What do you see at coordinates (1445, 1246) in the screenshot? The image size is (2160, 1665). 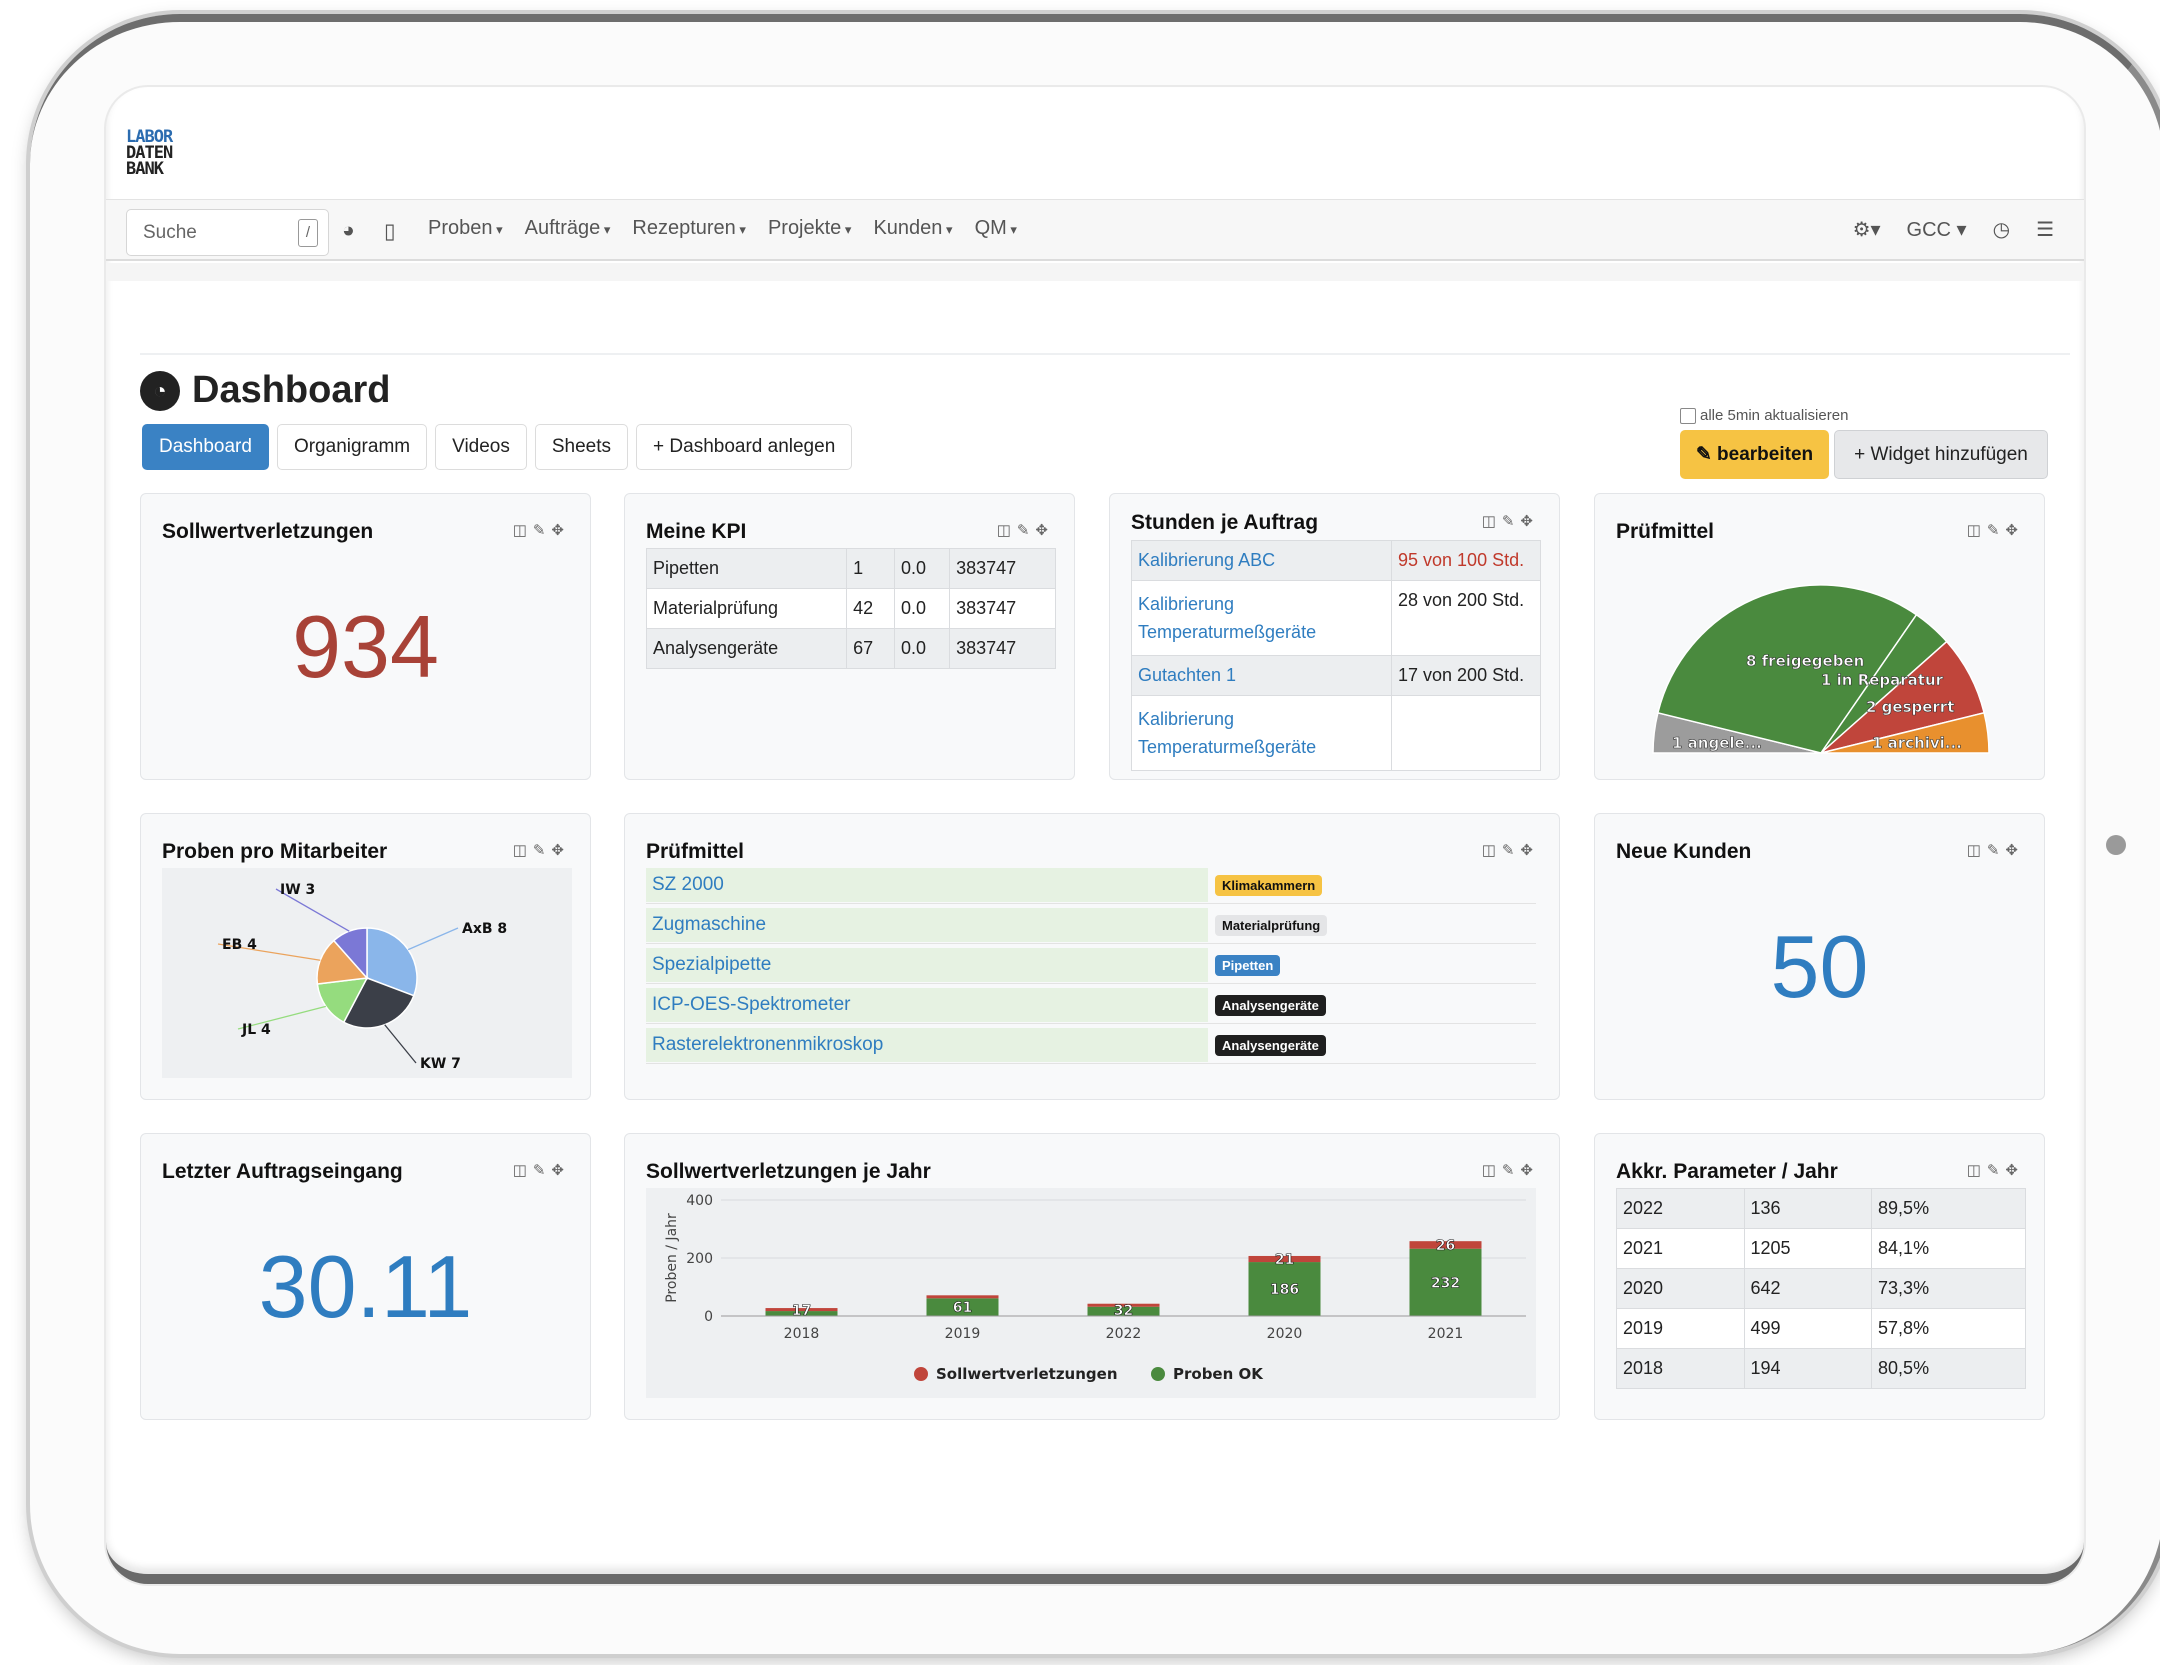 I see `data-label: 26` at bounding box center [1445, 1246].